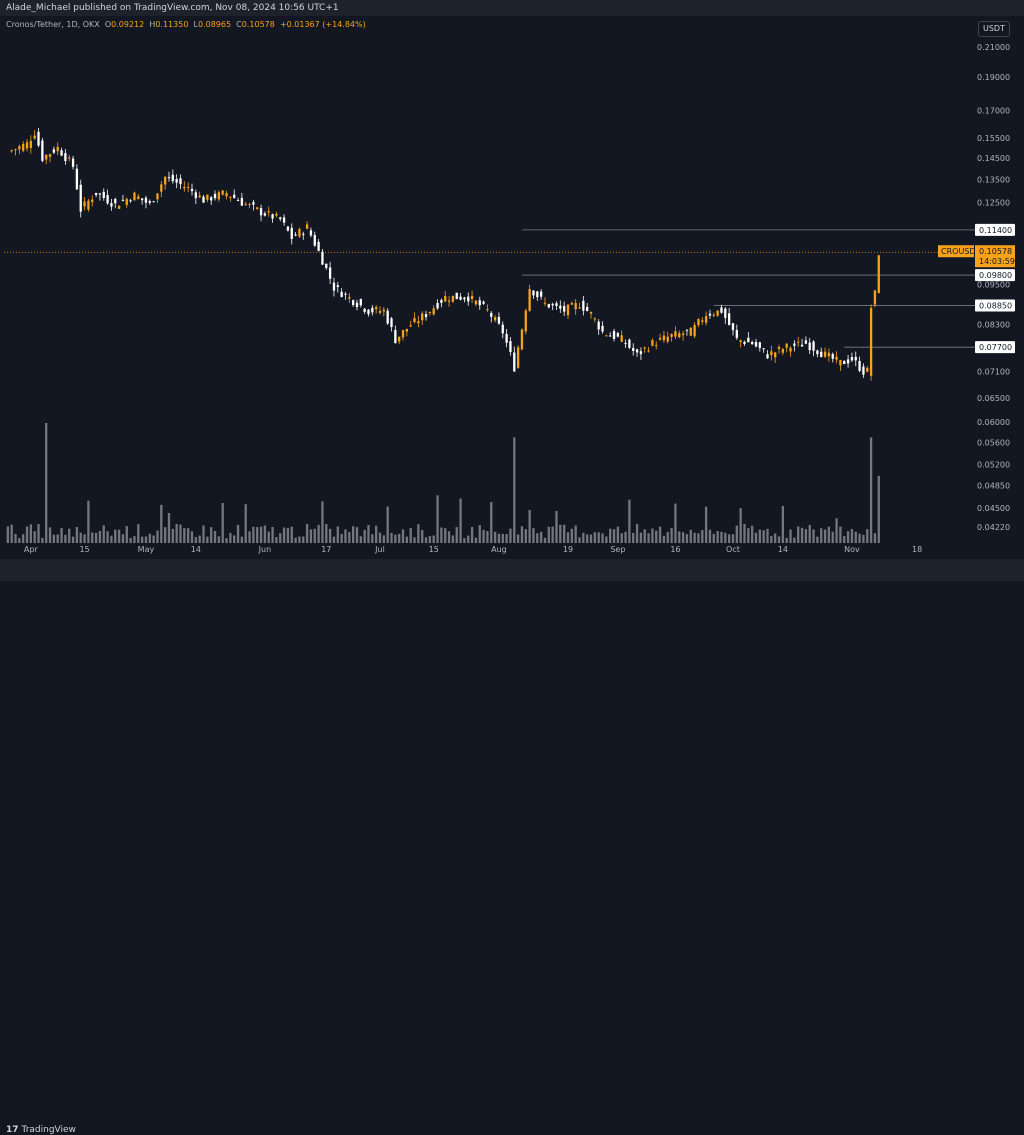 This screenshot has width=1024, height=1135. I want to click on level-label: 0.09800, so click(995, 275).